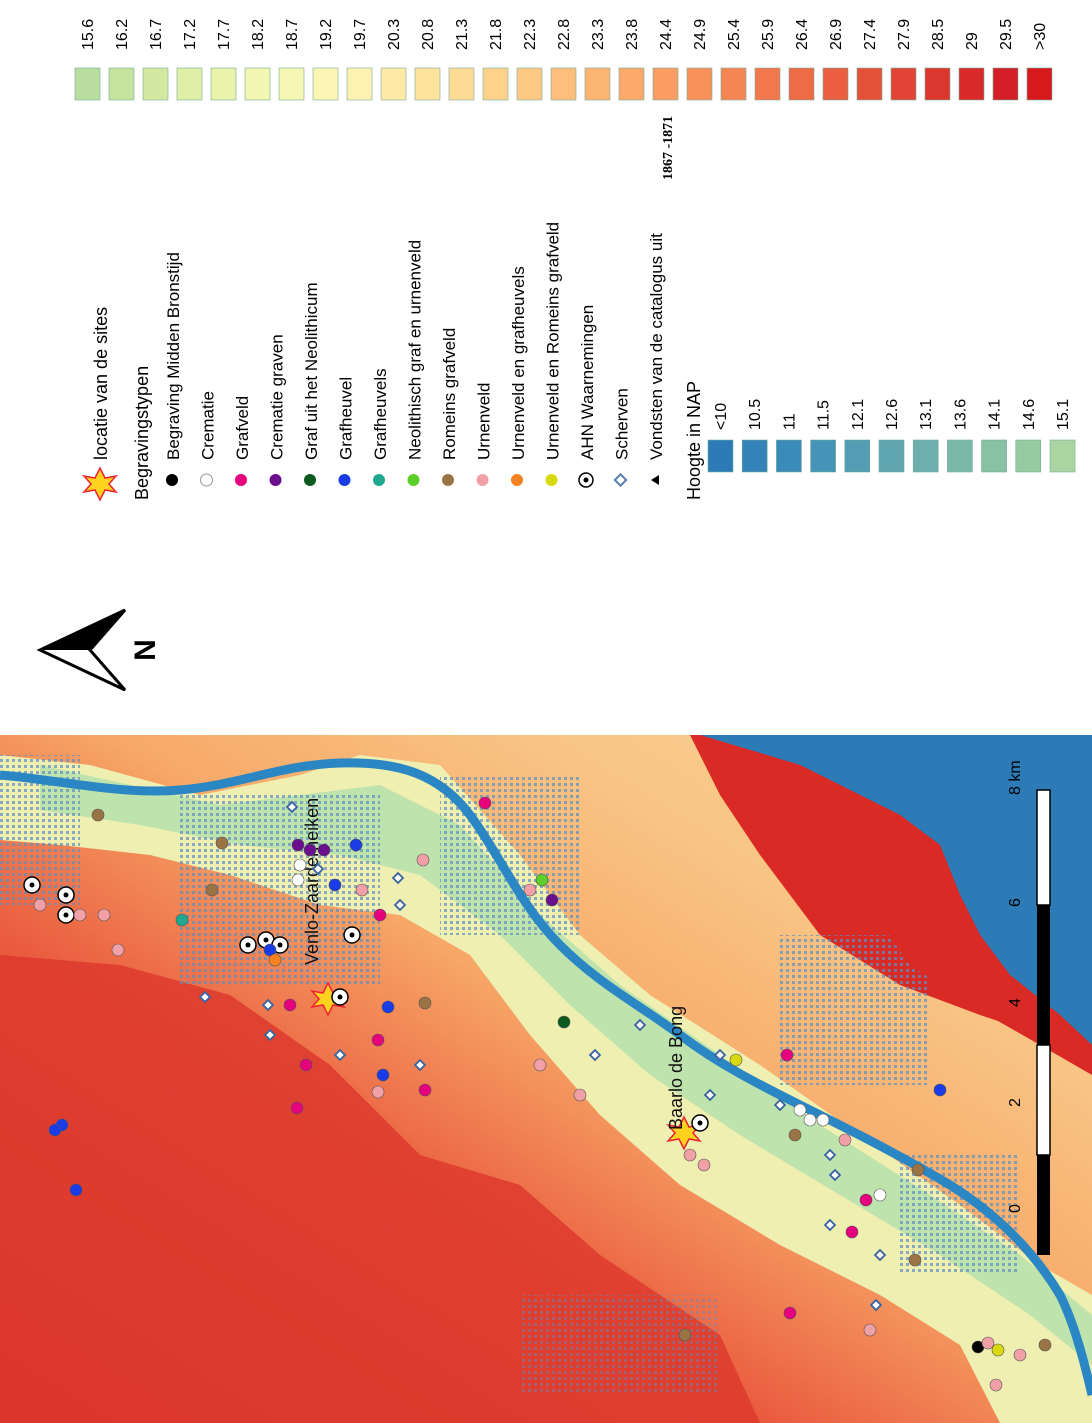 This screenshot has height=1423, width=1092. Describe the element at coordinates (553, 341) in the screenshot. I see `legend-burial-label: Urnenveld en Romeins grafveld` at that location.